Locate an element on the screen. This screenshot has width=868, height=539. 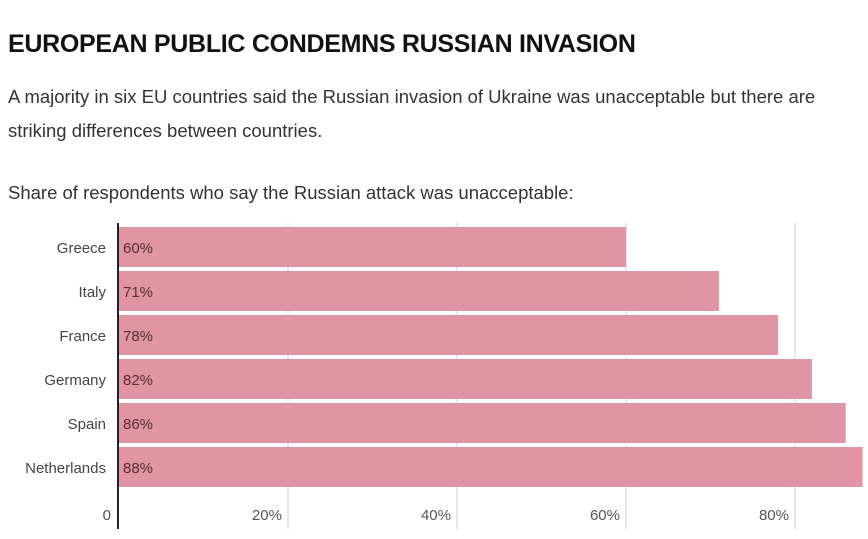
bar-italy is located at coordinates (419, 291).